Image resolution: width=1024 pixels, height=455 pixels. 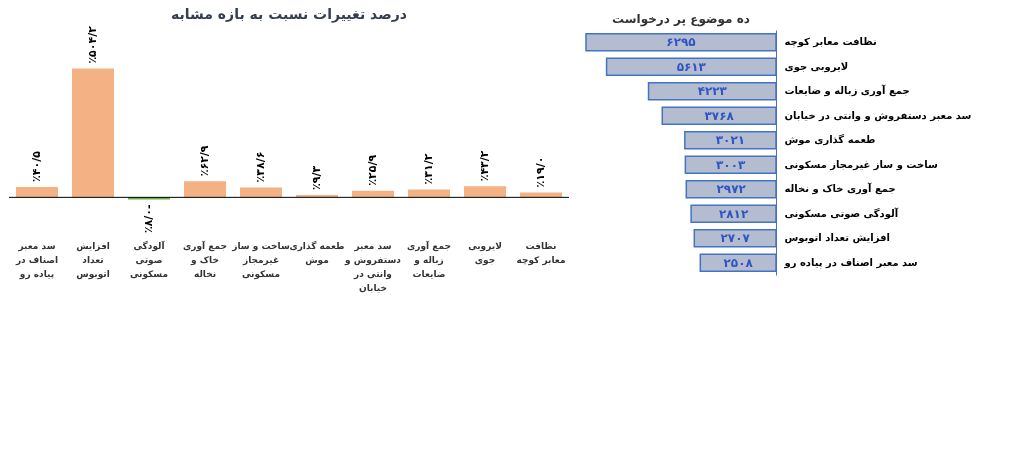 I want to click on x-tick-label: سد معبر اصناف در پیاده رو, so click(x=36, y=260).